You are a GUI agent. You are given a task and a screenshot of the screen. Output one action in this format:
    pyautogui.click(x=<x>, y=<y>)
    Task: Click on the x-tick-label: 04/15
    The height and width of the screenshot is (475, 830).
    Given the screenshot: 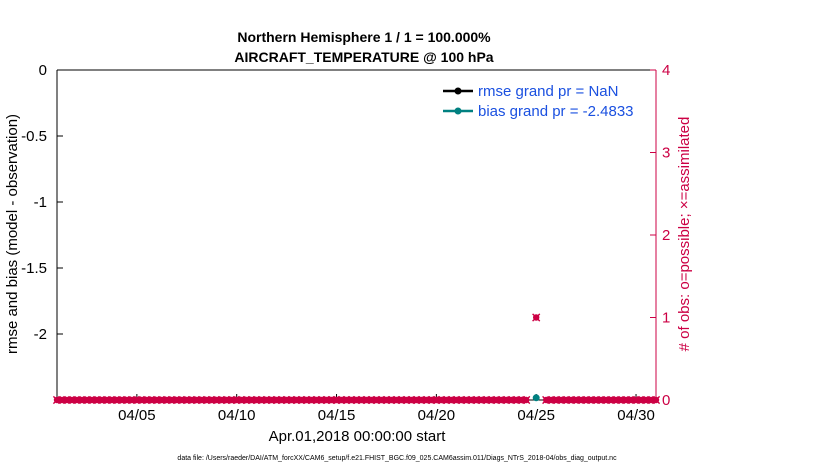 What is the action you would take?
    pyautogui.click(x=337, y=415)
    